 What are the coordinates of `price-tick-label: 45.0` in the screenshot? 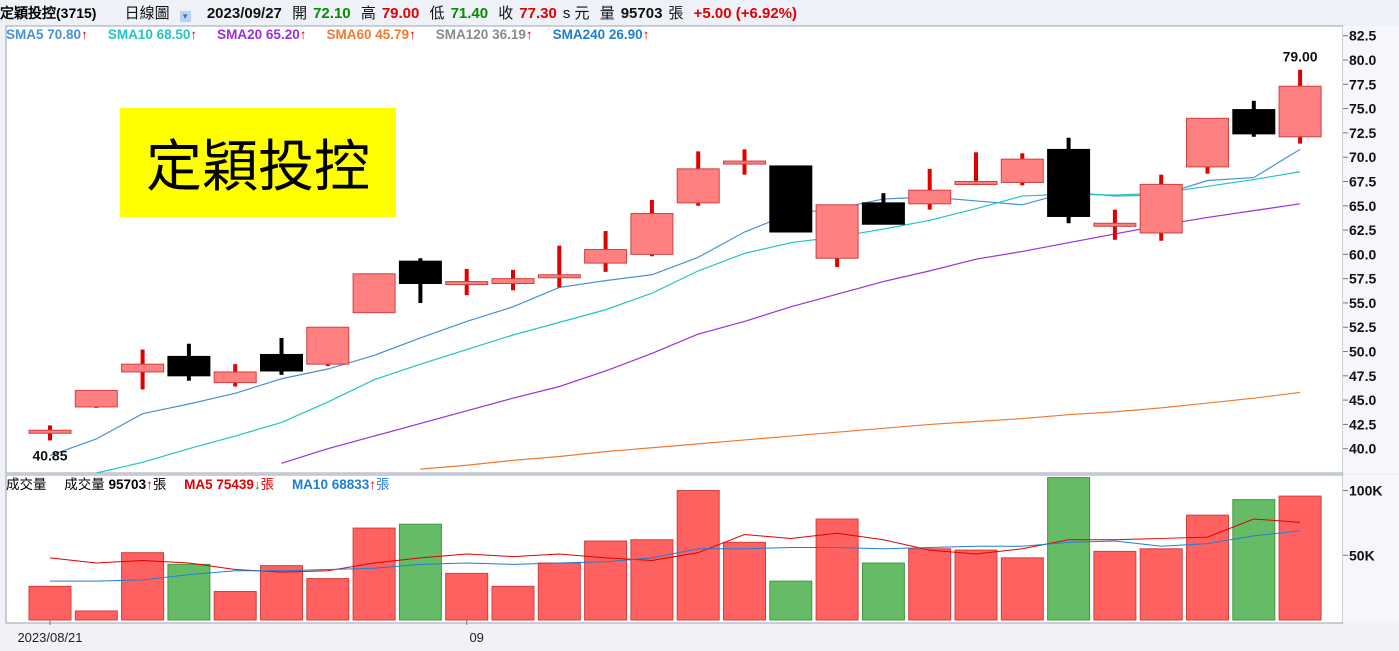 It's located at (1362, 400).